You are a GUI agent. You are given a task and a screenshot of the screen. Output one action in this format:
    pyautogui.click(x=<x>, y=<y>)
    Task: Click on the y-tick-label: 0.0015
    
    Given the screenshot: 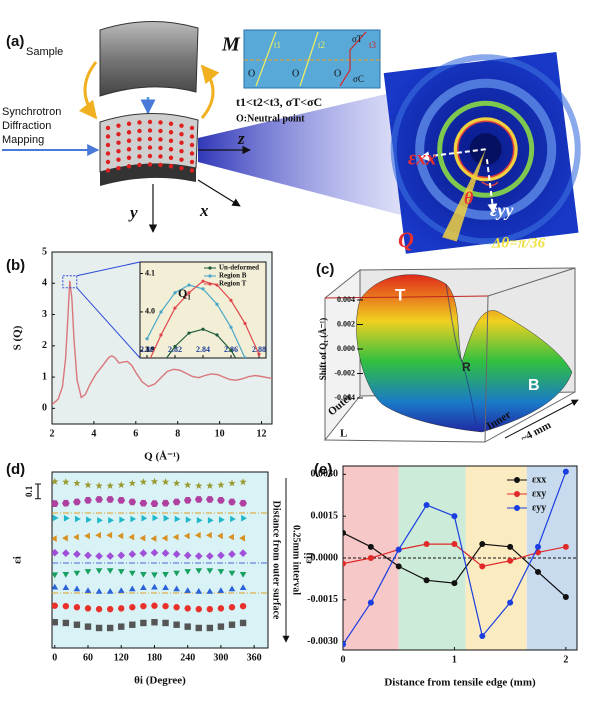 What is the action you would take?
    pyautogui.click(x=325, y=515)
    